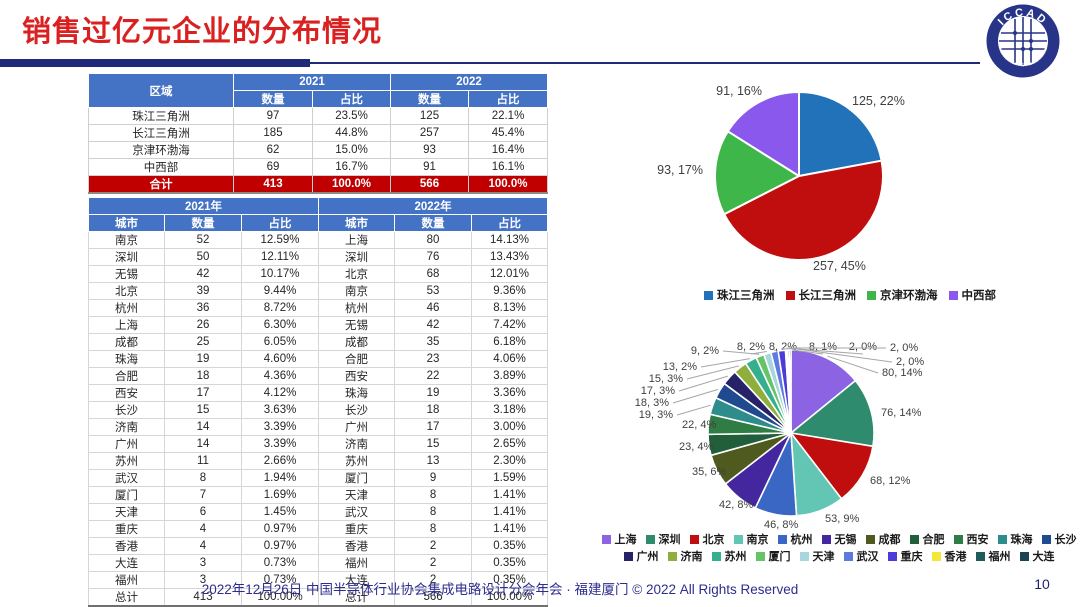  What do you see at coordinates (357, 240) in the screenshot?
I see `table-cell: 上海` at bounding box center [357, 240].